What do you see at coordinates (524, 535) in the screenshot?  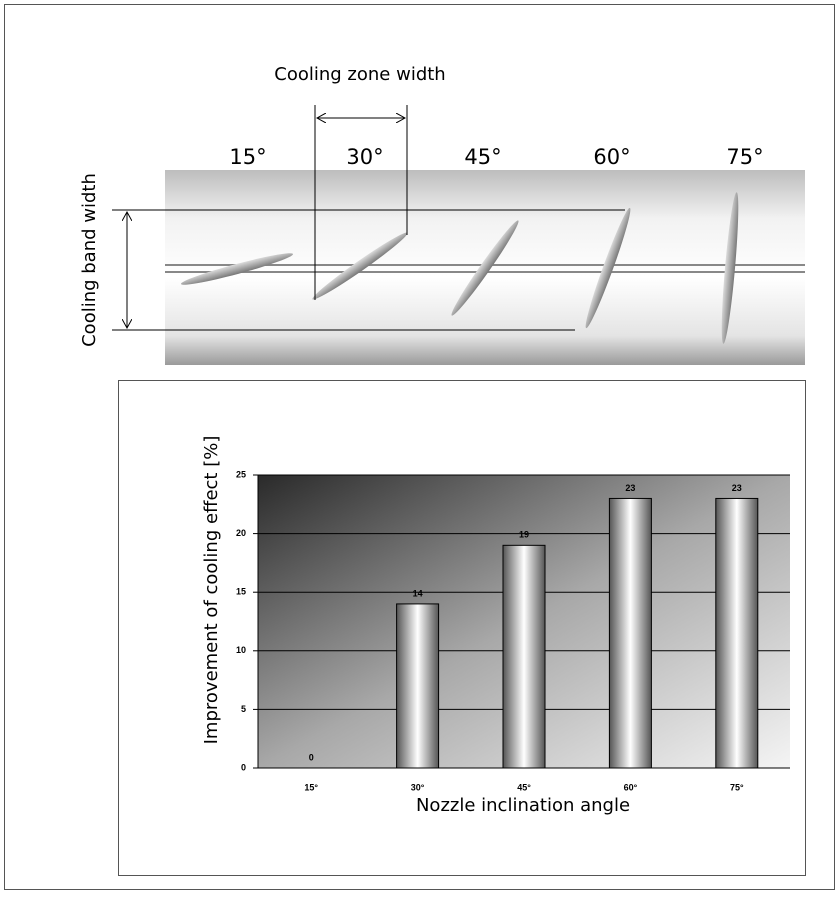 I see `value-label: 19` at bounding box center [524, 535].